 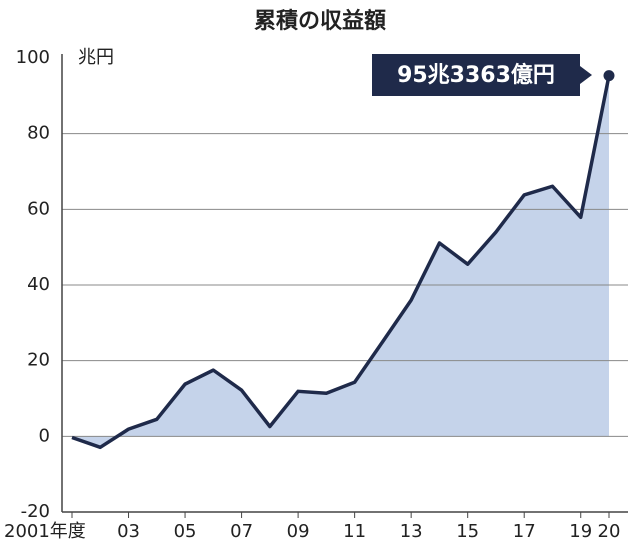 I want to click on annotation: 95兆3363億円, so click(x=476, y=75).